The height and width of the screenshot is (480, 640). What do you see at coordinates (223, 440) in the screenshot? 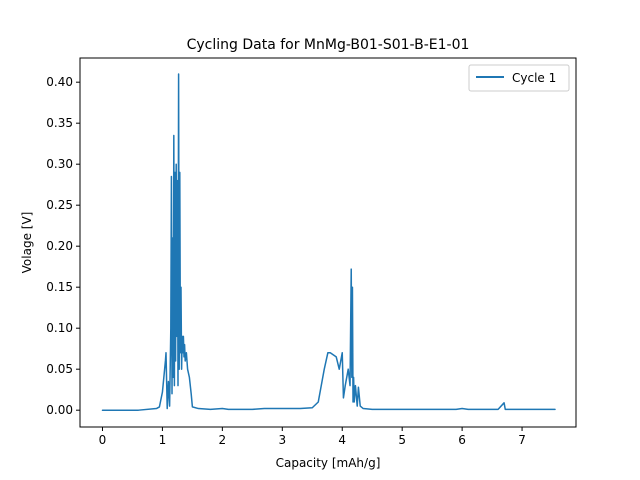
I see `x-tick-label: 2` at bounding box center [223, 440].